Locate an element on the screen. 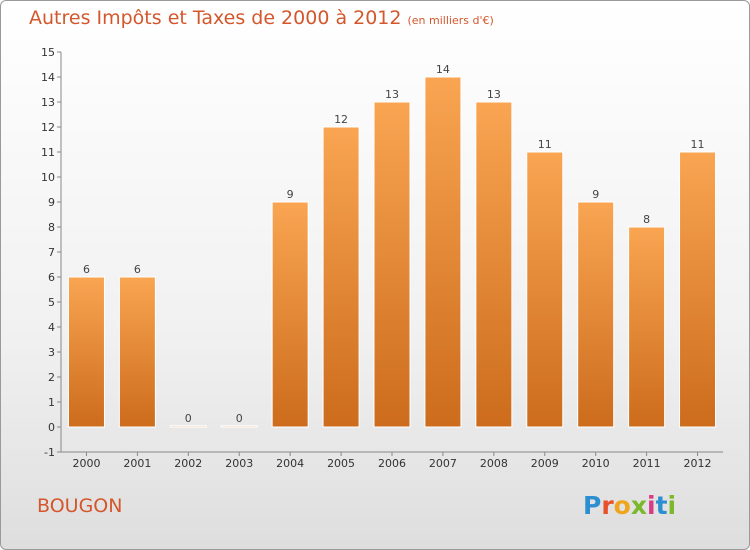  x-tick-label-2002: 2002 is located at coordinates (188, 463).